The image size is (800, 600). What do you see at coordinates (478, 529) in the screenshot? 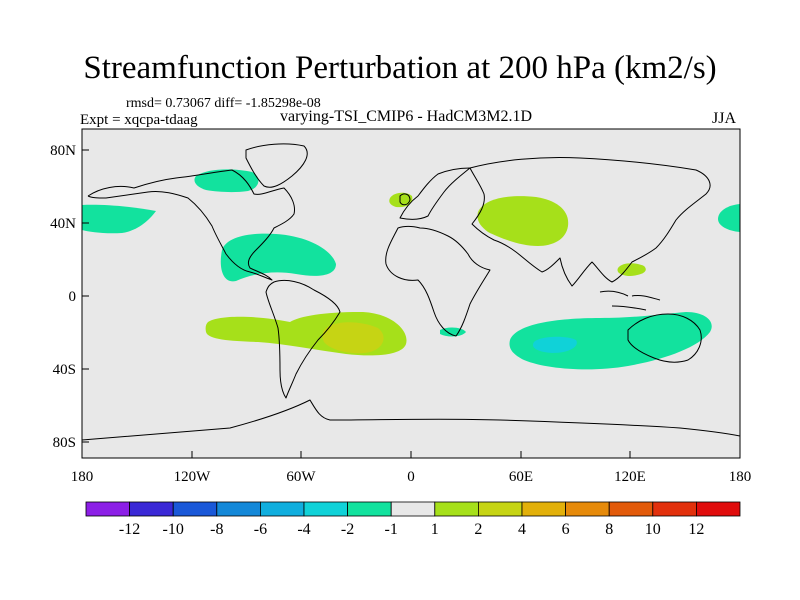
I see `colorbar-label: 2` at bounding box center [478, 529].